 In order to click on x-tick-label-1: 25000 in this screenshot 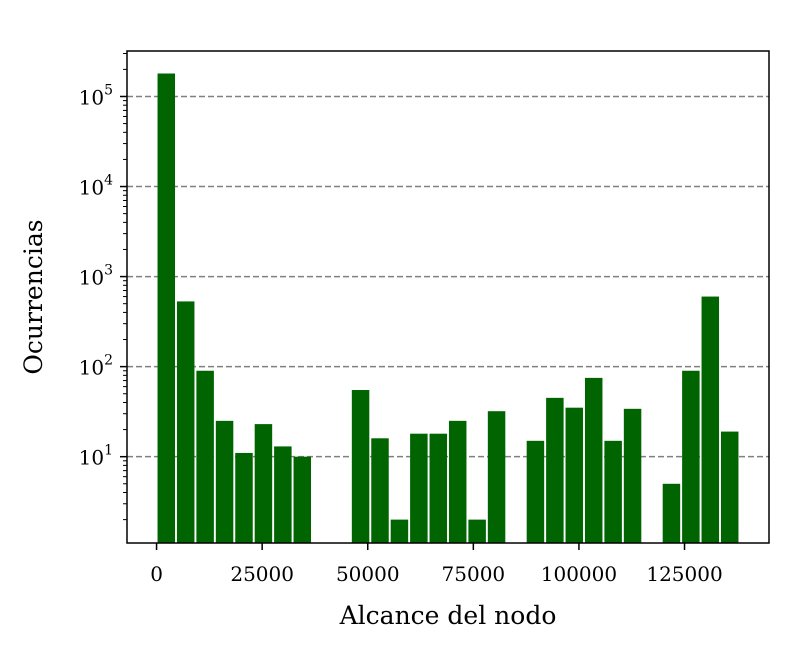, I will do `click(262, 574)`.